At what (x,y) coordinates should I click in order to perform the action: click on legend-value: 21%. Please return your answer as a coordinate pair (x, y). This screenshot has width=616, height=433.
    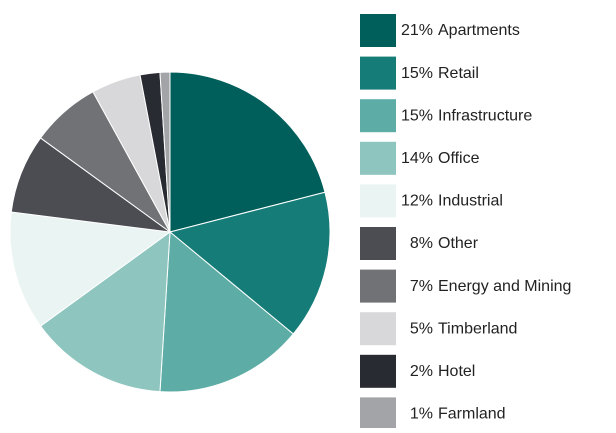
    Looking at the image, I should click on (417, 30).